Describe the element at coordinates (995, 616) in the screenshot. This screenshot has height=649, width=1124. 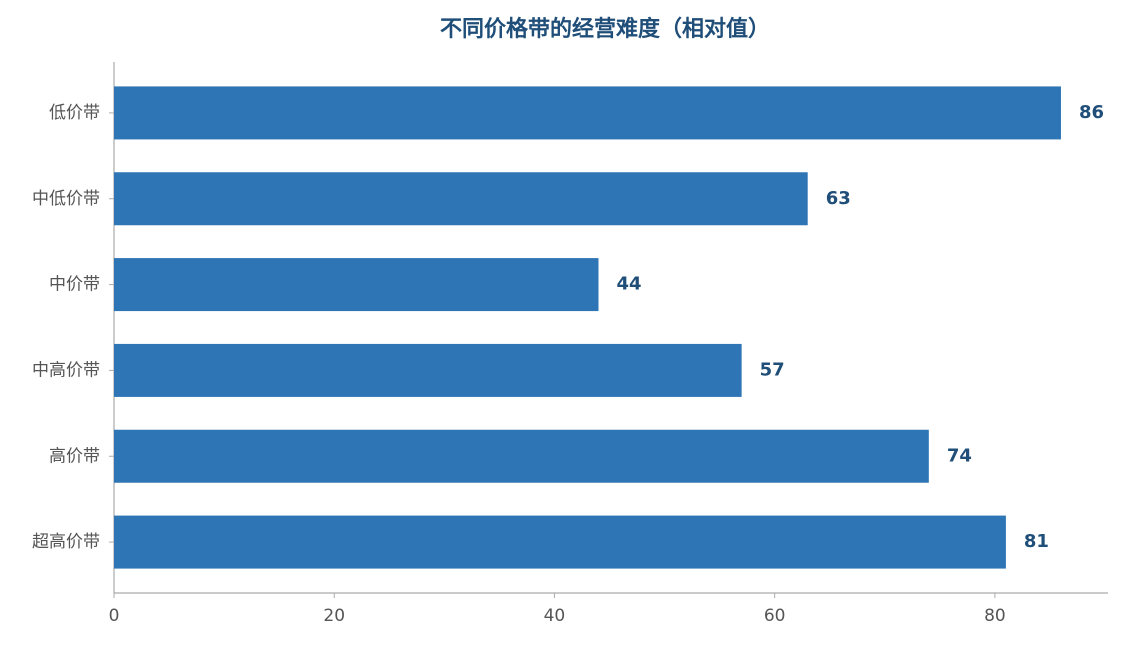
I see `x-tick-label: 80` at that location.